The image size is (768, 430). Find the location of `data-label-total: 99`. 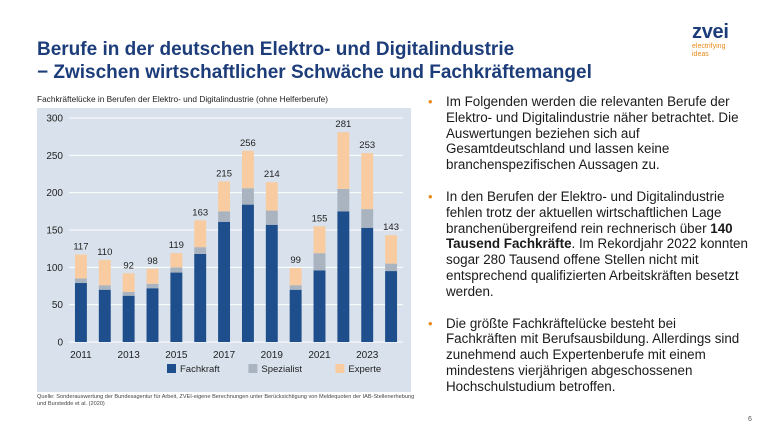

data-label-total: 99 is located at coordinates (295, 260).